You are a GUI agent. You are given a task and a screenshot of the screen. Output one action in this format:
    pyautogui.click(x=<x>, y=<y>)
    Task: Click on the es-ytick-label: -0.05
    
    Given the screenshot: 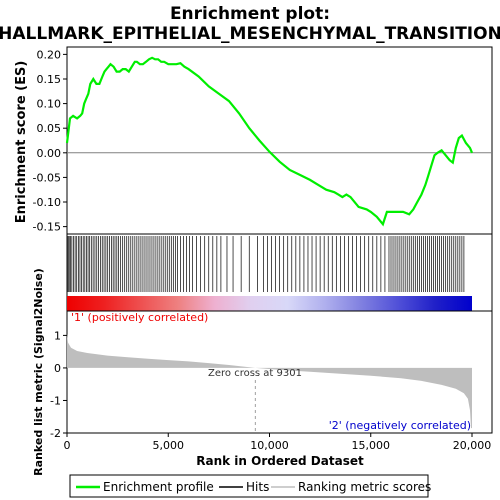 What is the action you would take?
    pyautogui.click(x=47, y=177)
    